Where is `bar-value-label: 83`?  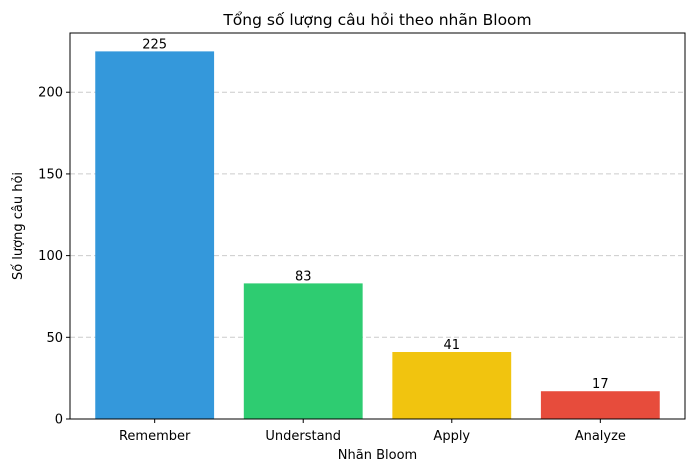
bar-value-label: 83 is located at coordinates (303, 276).